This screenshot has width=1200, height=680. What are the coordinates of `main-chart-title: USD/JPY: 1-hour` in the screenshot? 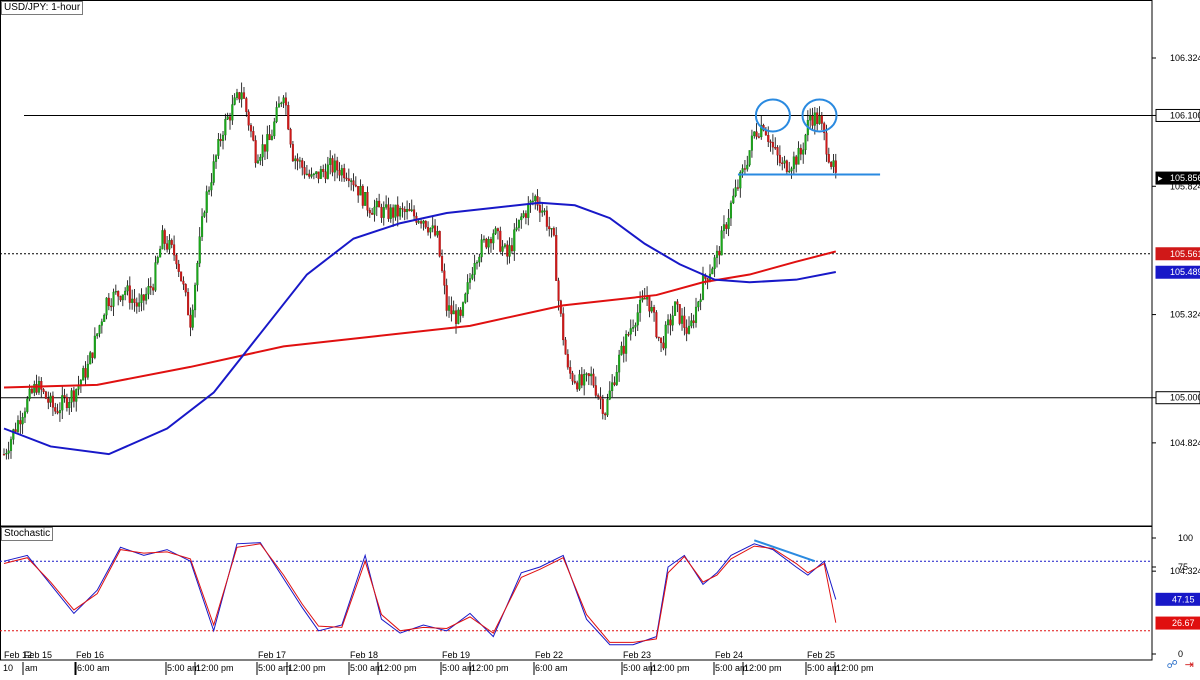 It's located at (42, 8).